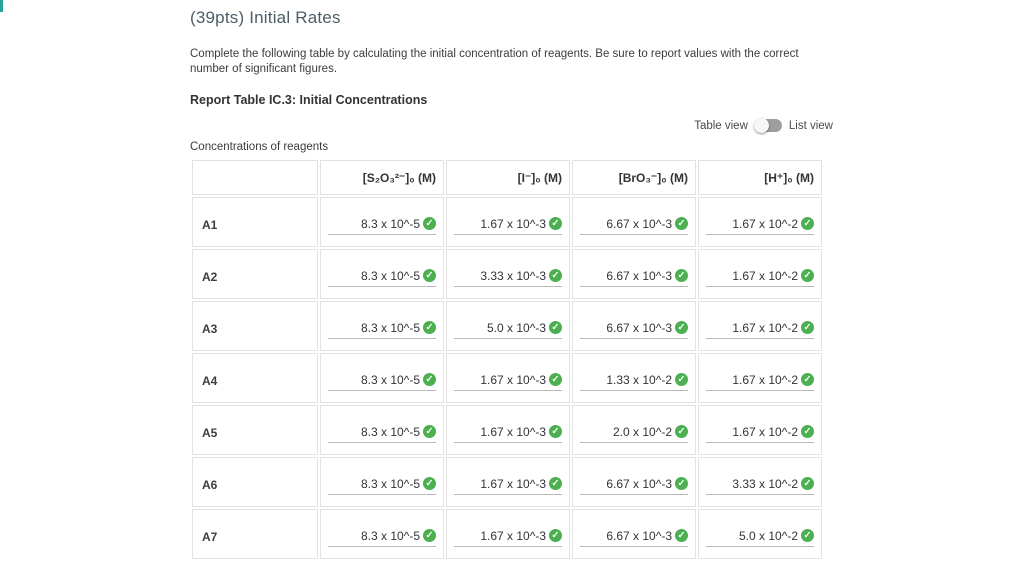 The image size is (1024, 561). Describe the element at coordinates (508, 330) in the screenshot. I see `concentration-input: 5.0 x 10^-3` at that location.